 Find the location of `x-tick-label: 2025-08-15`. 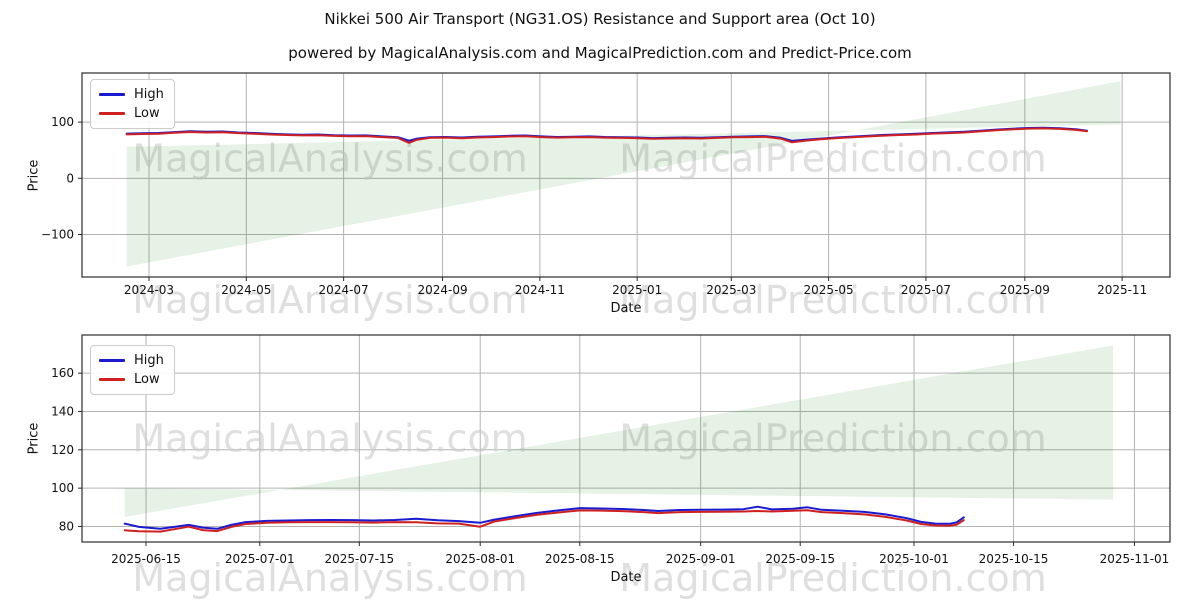

x-tick-label: 2025-08-15 is located at coordinates (580, 559).